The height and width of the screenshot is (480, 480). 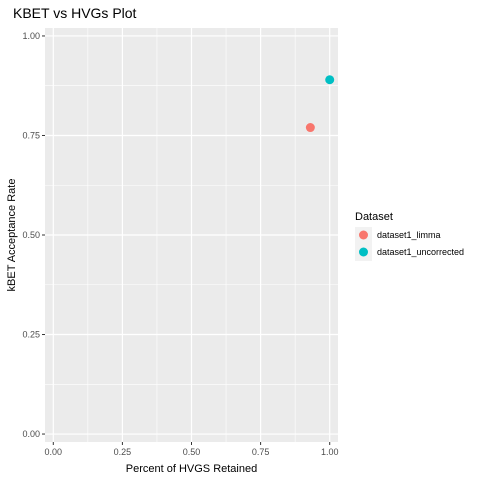 I want to click on y-tick-label: 0.25, so click(x=31, y=335).